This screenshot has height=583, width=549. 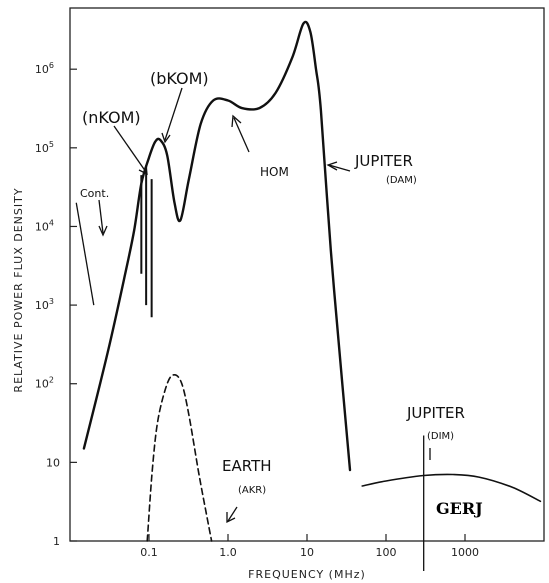 I want to click on nkom-arrow, so click(x=130, y=149).